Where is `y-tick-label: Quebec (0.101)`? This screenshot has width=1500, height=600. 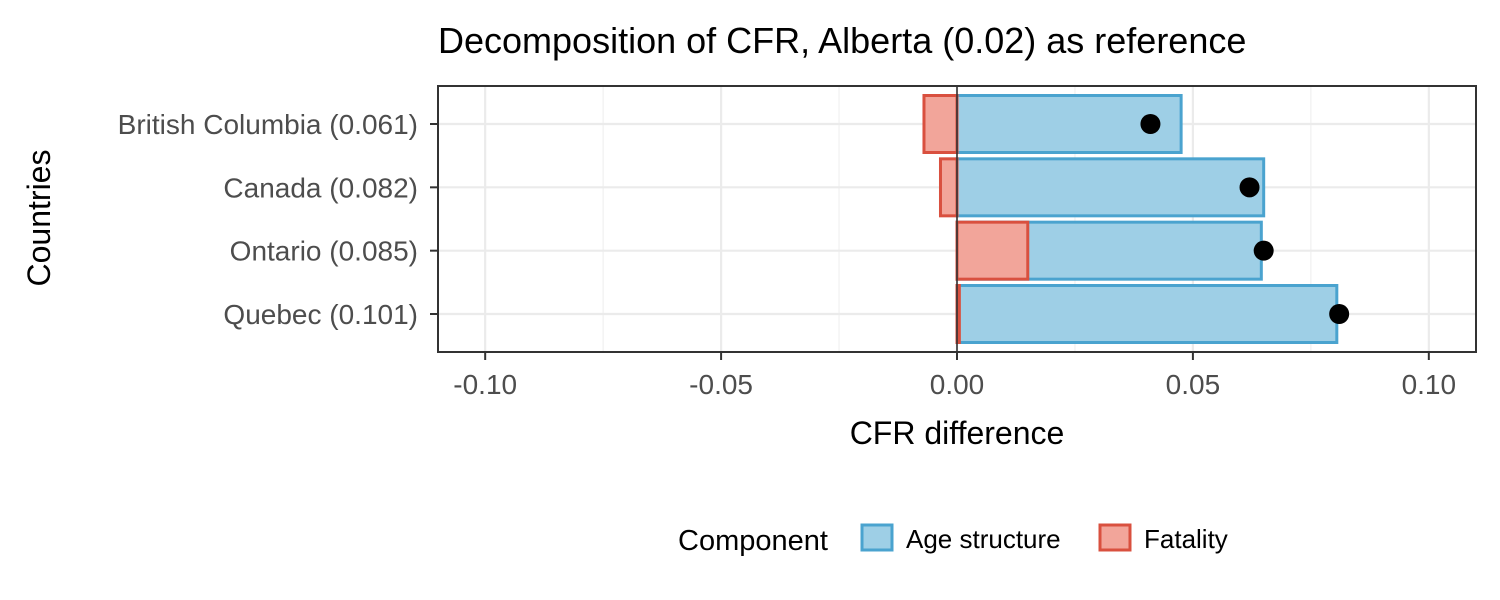 y-tick-label: Quebec (0.101) is located at coordinates (320, 314).